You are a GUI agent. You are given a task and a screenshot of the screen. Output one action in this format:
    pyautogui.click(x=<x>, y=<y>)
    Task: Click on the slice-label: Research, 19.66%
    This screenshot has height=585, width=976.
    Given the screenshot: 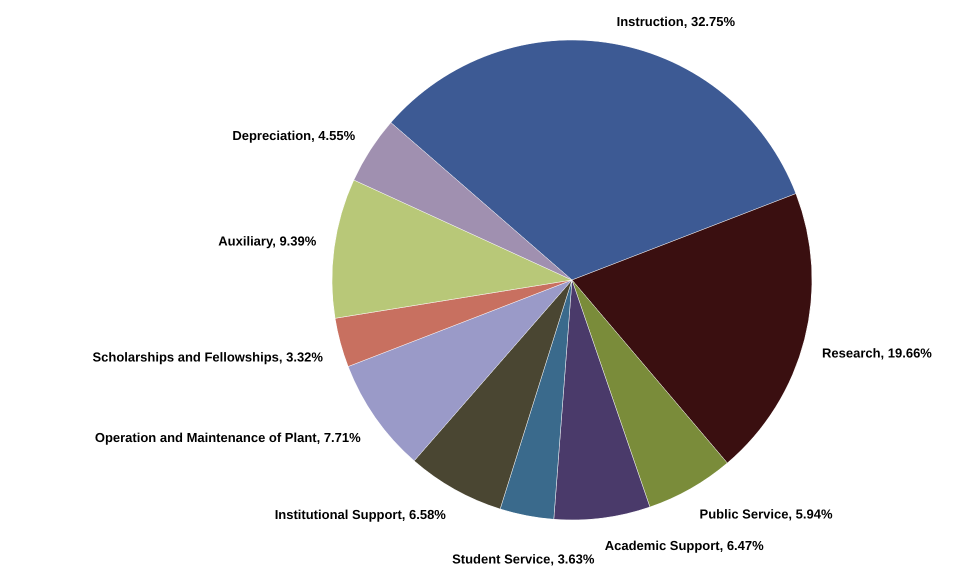 What is the action you would take?
    pyautogui.click(x=877, y=353)
    